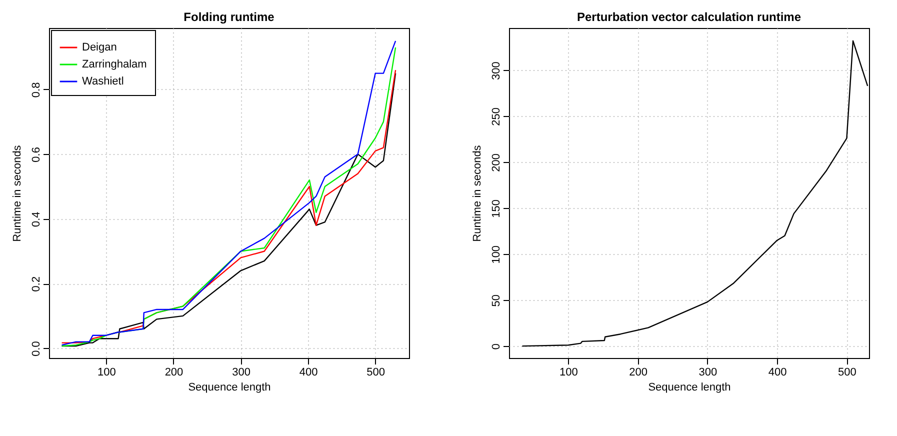 Image resolution: width=897 pixels, height=436 pixels. What do you see at coordinates (36, 154) in the screenshot?
I see `y-tick-label: 0.6` at bounding box center [36, 154].